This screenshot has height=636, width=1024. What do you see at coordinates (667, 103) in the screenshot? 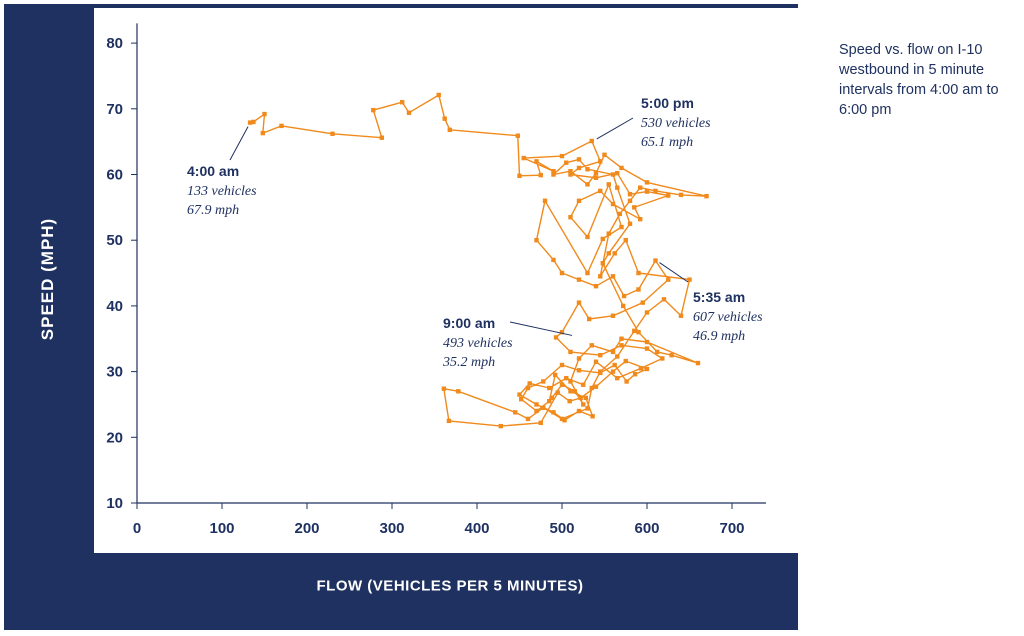
I see `annotation-title: 5:00 pm` at bounding box center [667, 103].